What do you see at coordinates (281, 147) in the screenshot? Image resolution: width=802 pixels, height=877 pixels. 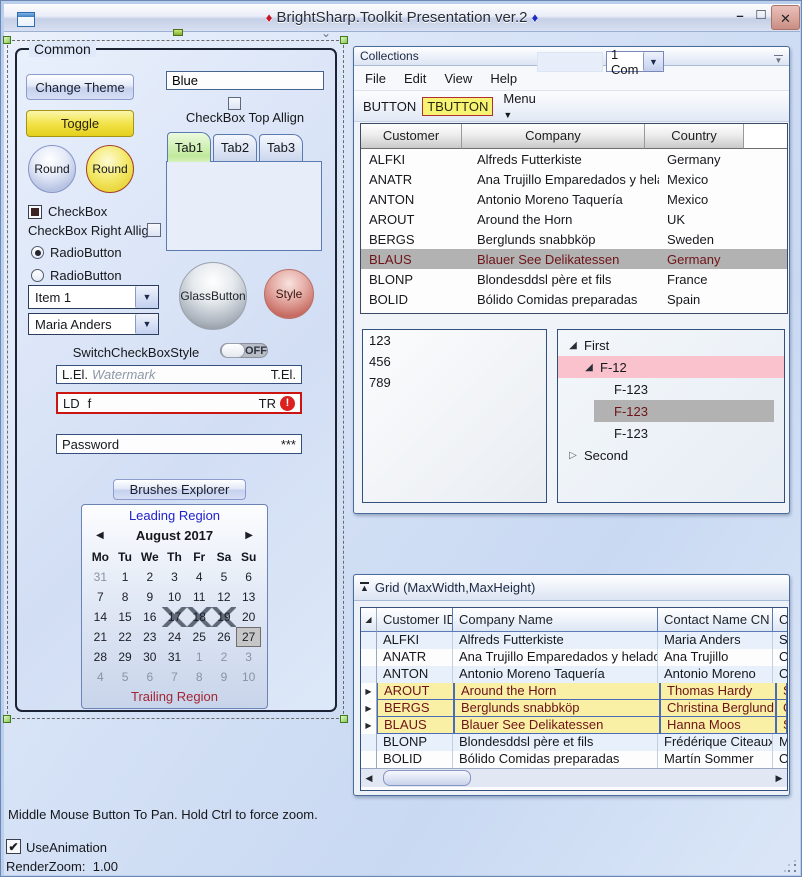 I see `tab-tab3: Tab3` at bounding box center [281, 147].